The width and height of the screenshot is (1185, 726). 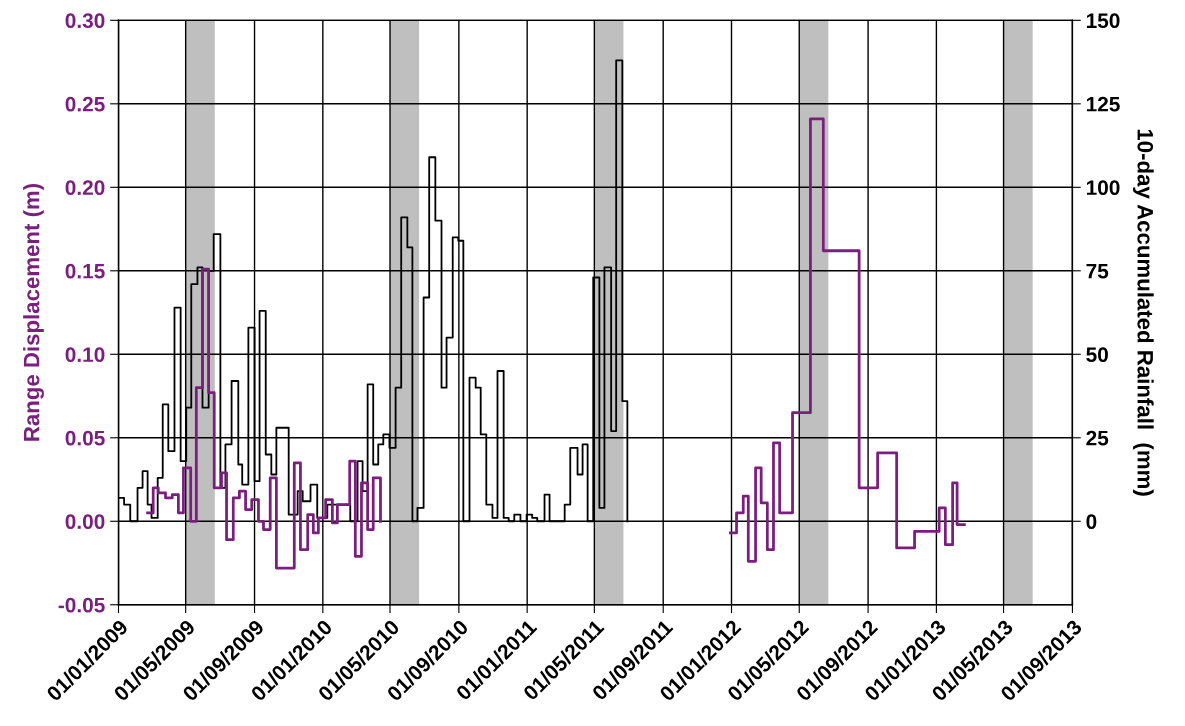 What do you see at coordinates (1091, 522) in the screenshot?
I see `y2-tick-label: 0` at bounding box center [1091, 522].